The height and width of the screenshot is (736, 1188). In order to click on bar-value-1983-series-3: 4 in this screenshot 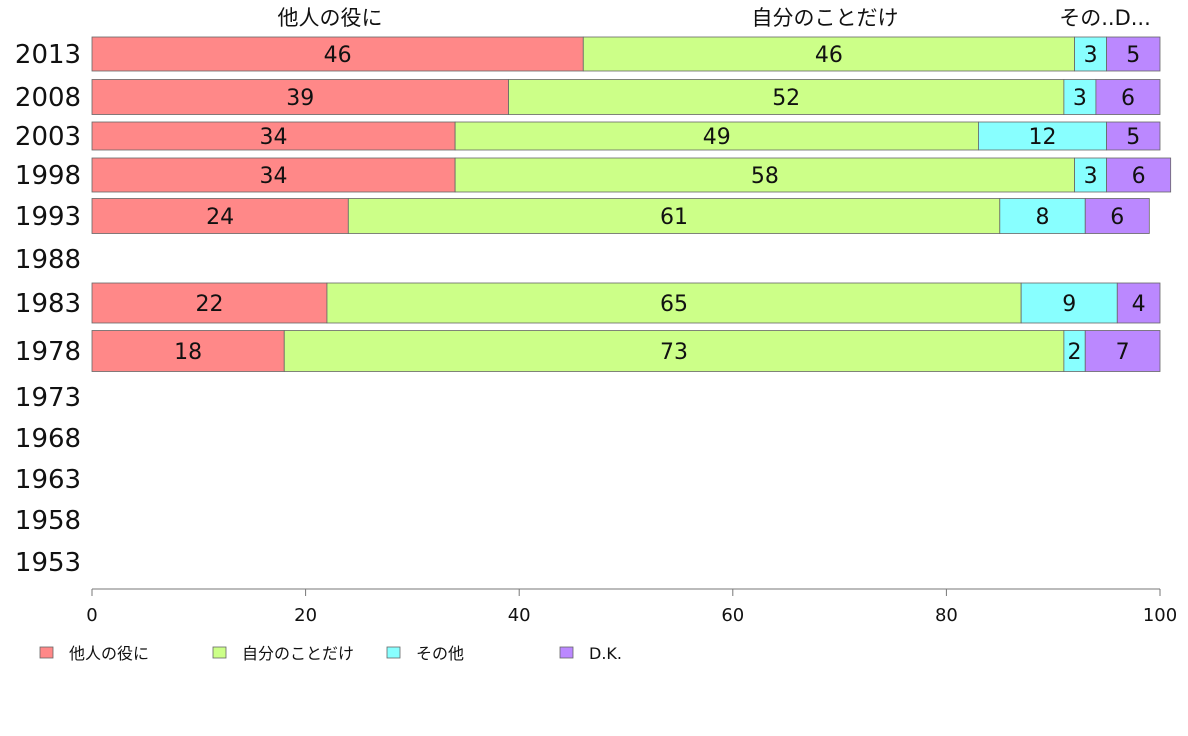, I will do `click(1139, 304)`.